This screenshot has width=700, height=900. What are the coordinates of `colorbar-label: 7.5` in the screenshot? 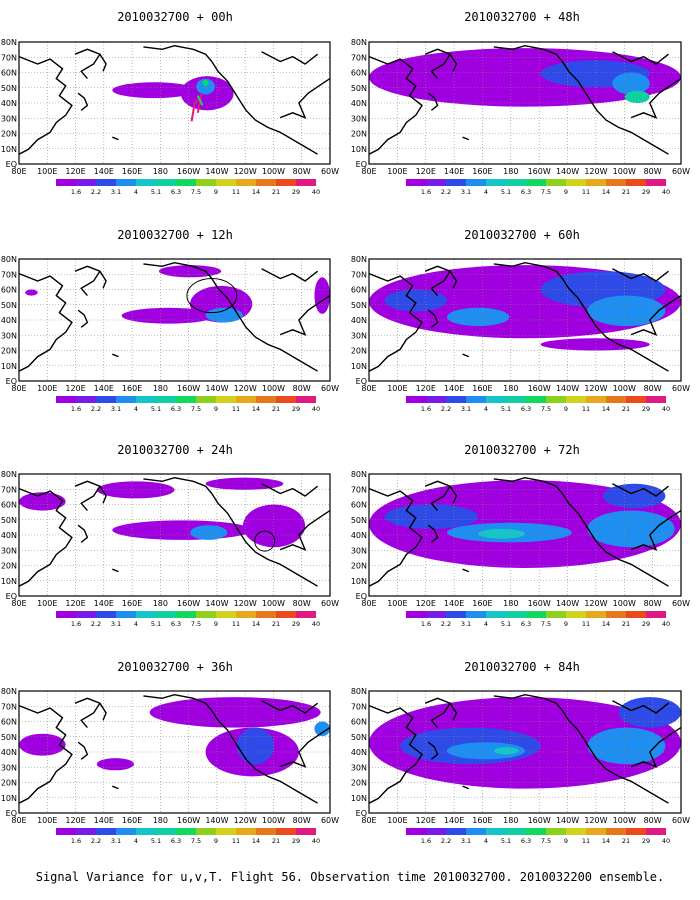 It's located at (196, 192).